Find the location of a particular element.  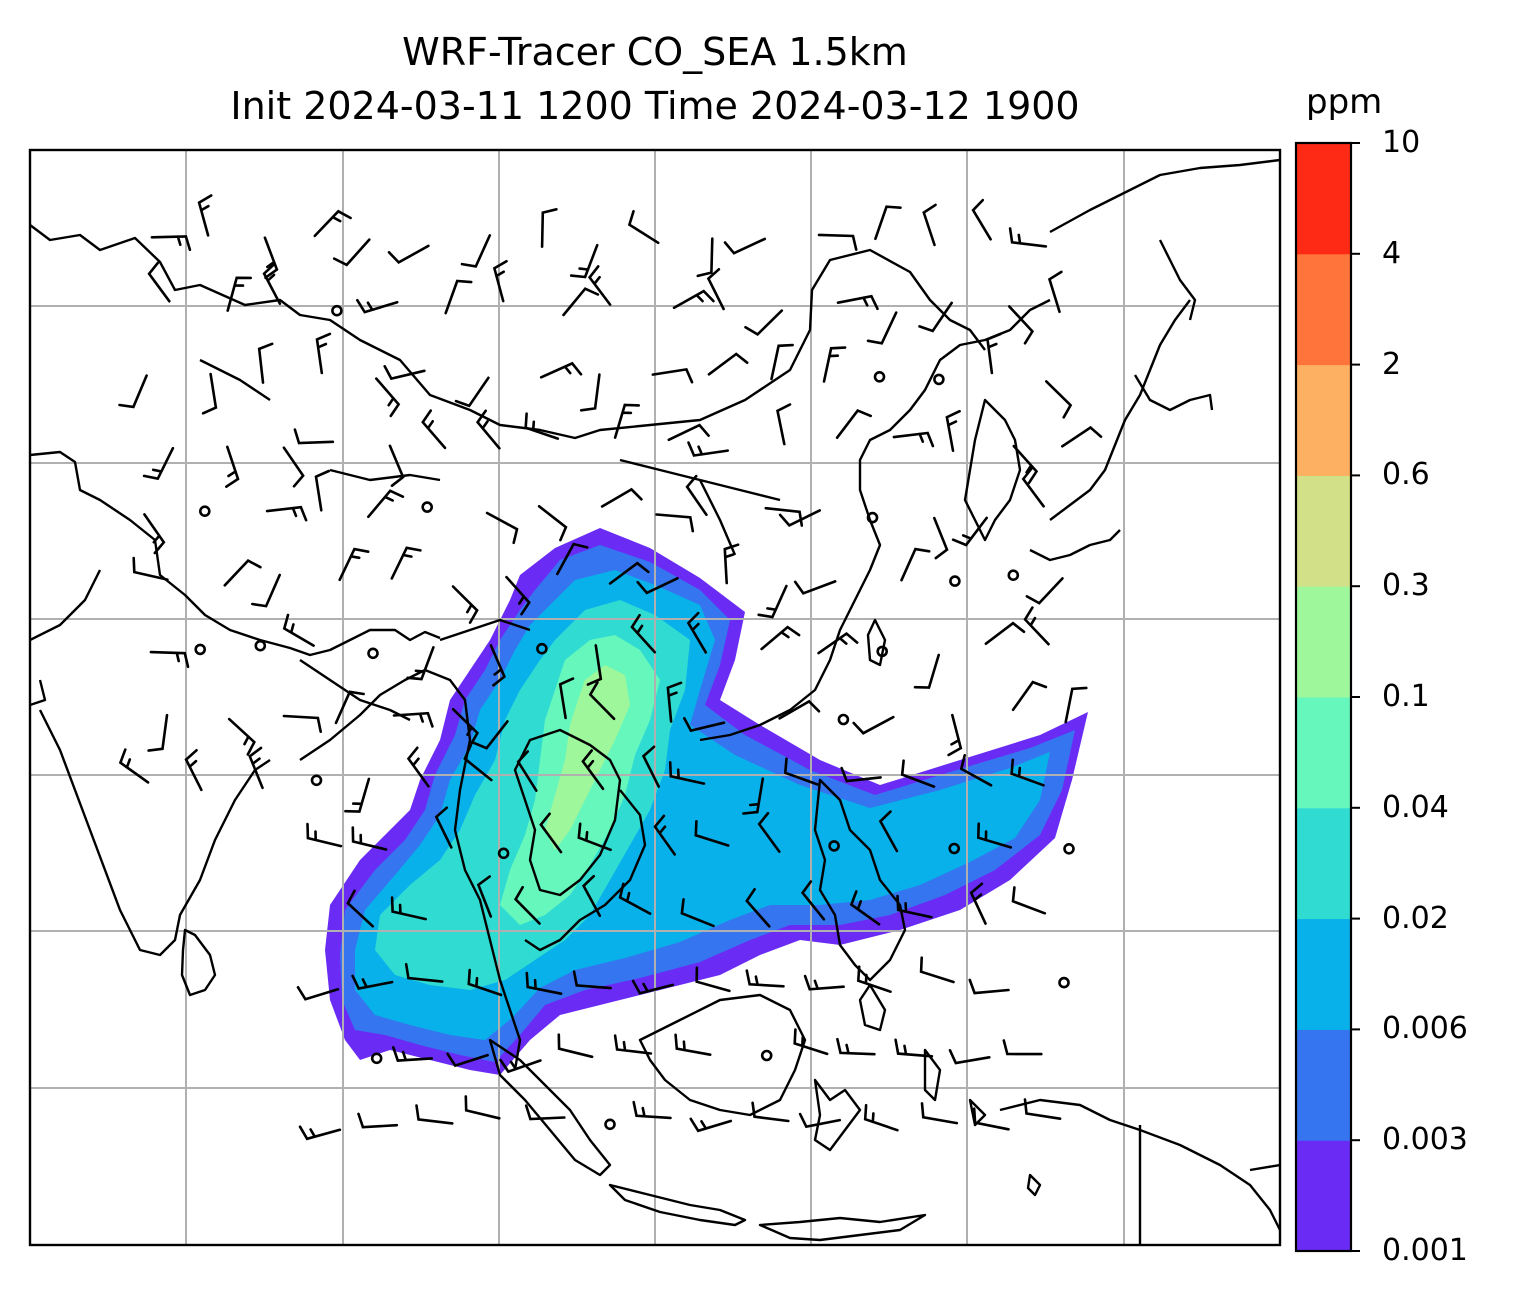

coast-australia-north is located at coordinates (1264, 1167).